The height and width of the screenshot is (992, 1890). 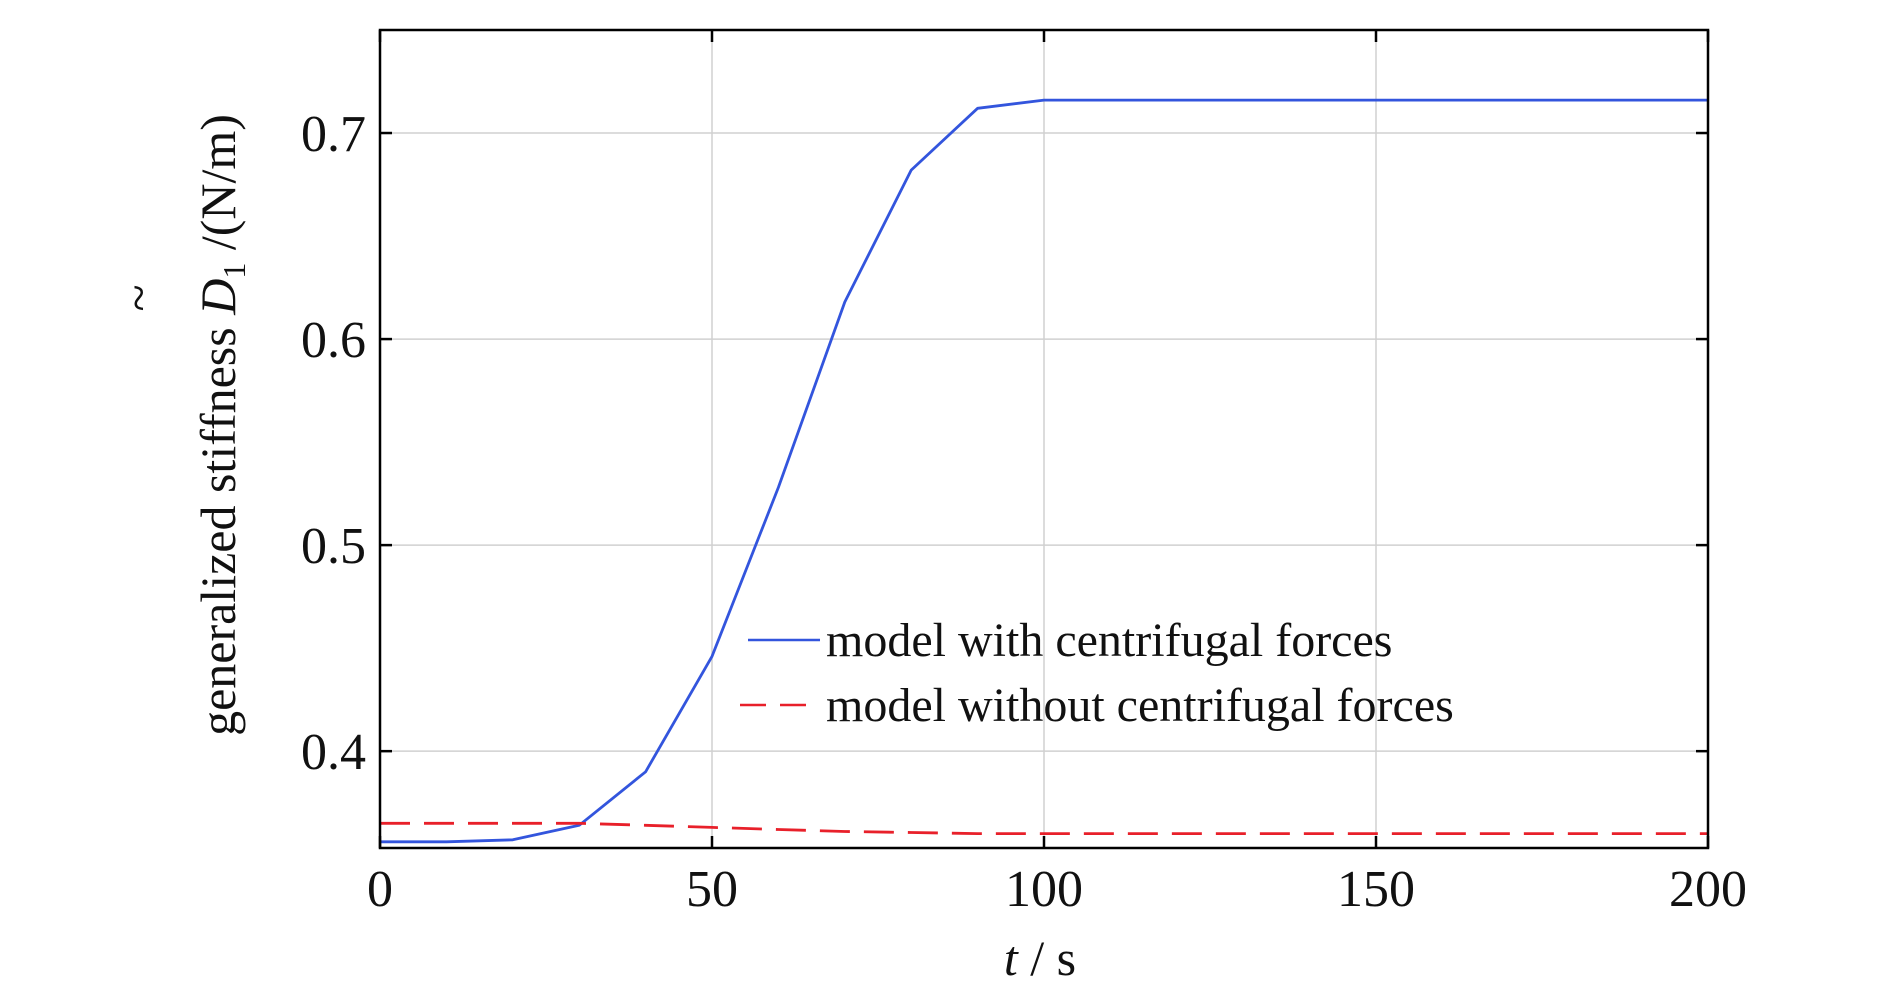 What do you see at coordinates (1109, 640) in the screenshot?
I see `legend-label-with-centrifugal: model with centrifugal forces` at bounding box center [1109, 640].